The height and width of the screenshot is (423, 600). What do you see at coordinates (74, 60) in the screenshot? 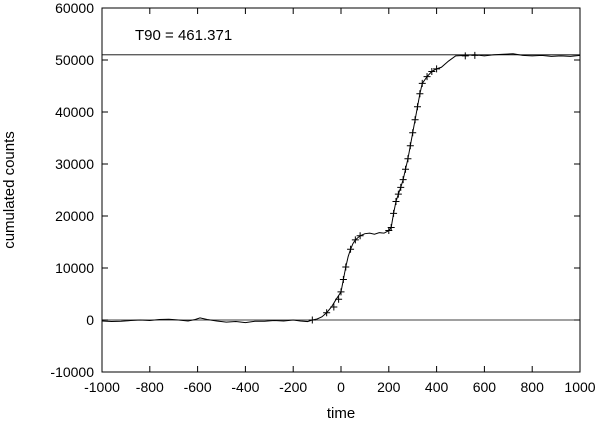
I see `y-tick-label: 50000` at bounding box center [74, 60].